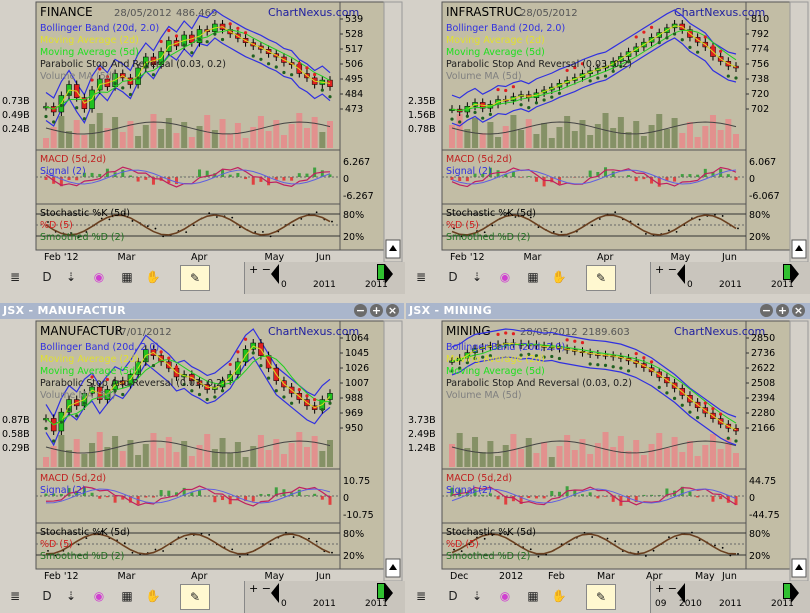 The image size is (810, 613). Describe the element at coordinates (608, 311) in the screenshot. I see `window-titlebar: JSX - MINING − + ×` at that location.